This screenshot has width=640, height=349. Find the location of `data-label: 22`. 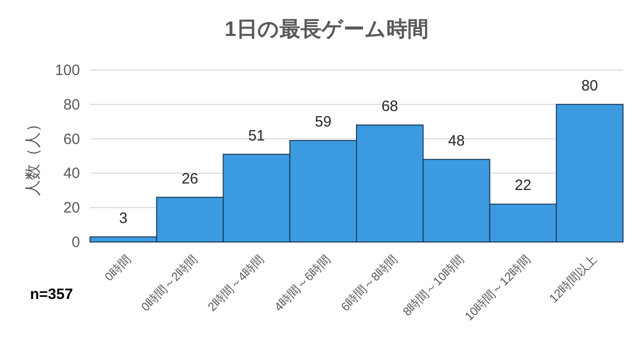

data-label: 22 is located at coordinates (523, 185).